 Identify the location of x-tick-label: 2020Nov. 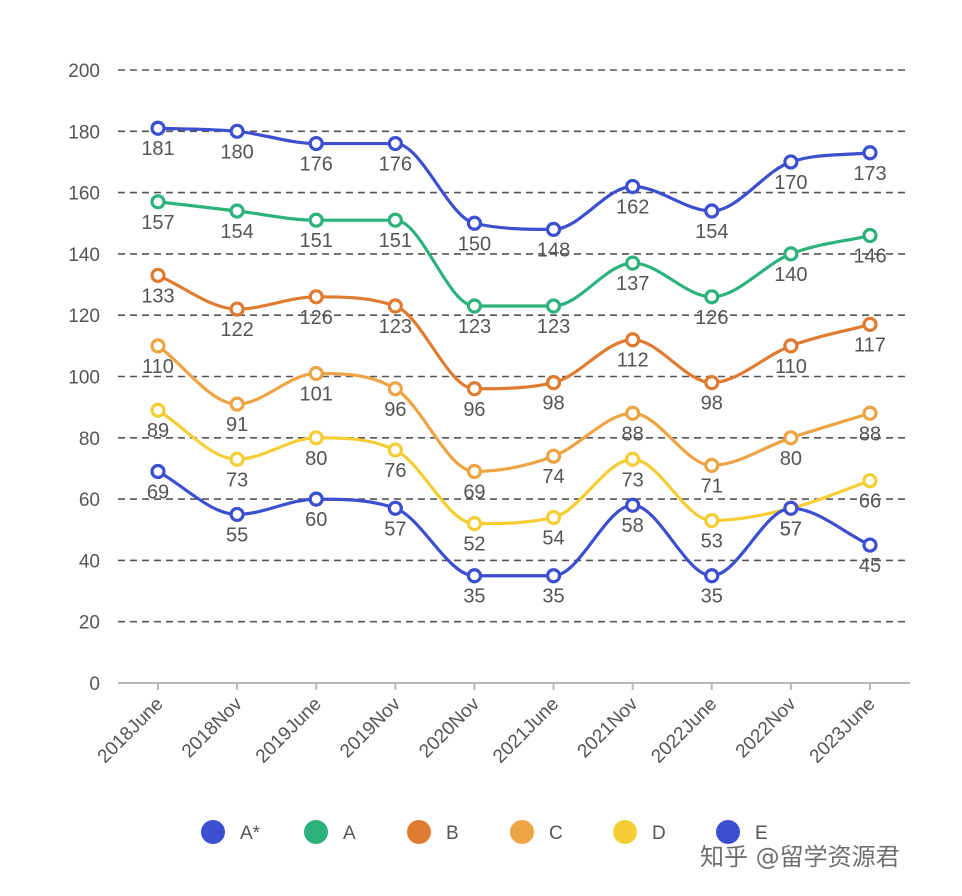
(449, 727).